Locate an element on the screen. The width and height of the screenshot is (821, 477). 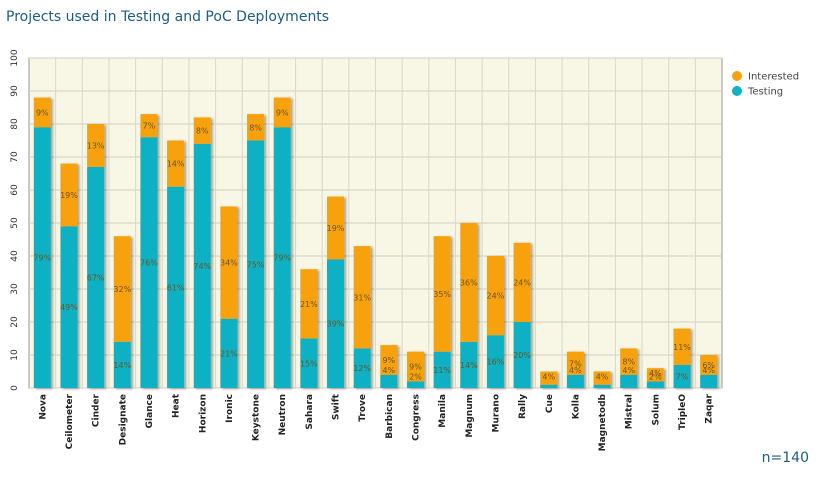
data-label-interested: 6% is located at coordinates (708, 365).